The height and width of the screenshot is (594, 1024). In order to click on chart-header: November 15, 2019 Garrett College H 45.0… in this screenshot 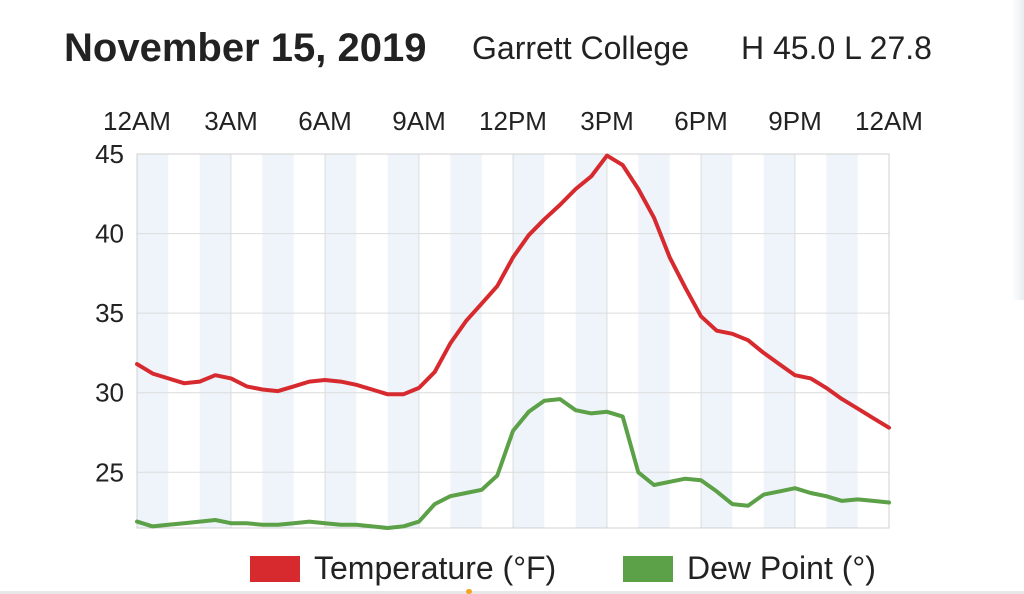, I will do `click(512, 40)`.